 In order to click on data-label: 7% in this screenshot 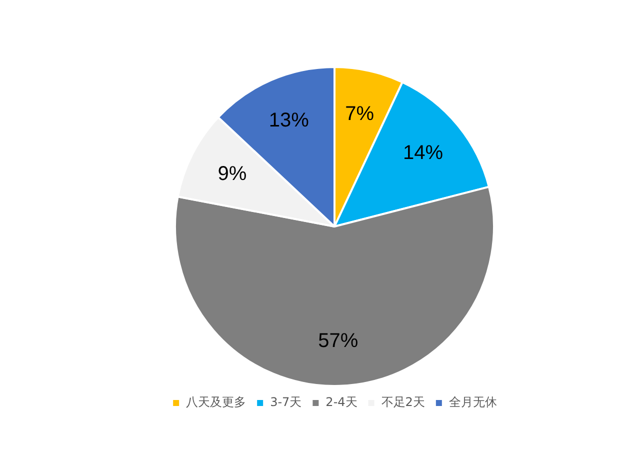, I will do `click(359, 113)`.